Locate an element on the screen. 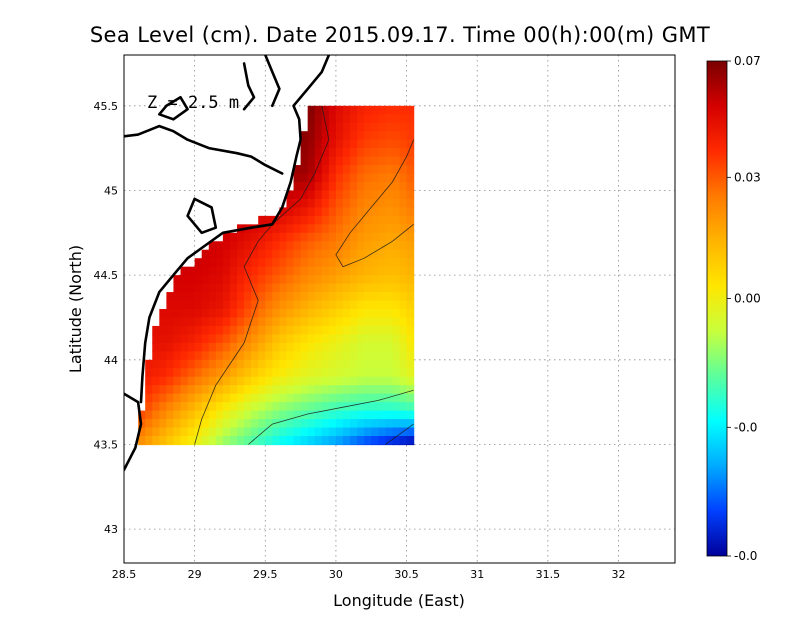 The image size is (800, 618). x-tick-label: 28.5 is located at coordinates (124, 574).